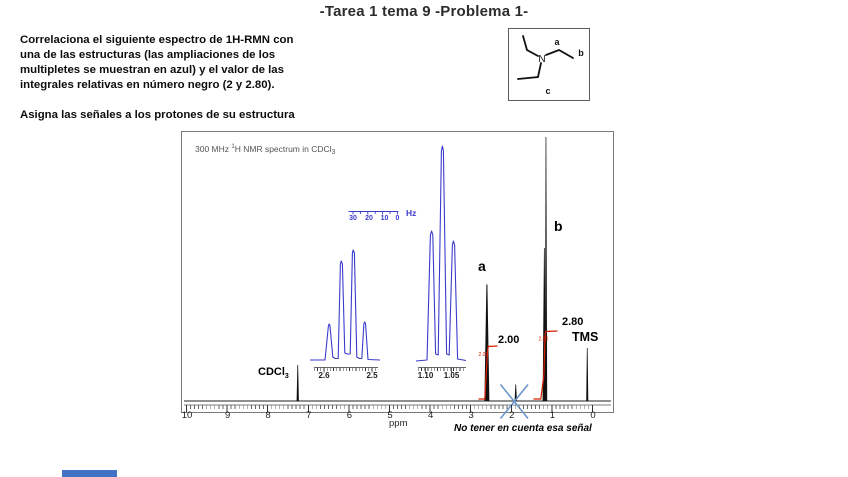  Describe the element at coordinates (268, 415) in the screenshot. I see `axis-tick-8: 8` at that location.